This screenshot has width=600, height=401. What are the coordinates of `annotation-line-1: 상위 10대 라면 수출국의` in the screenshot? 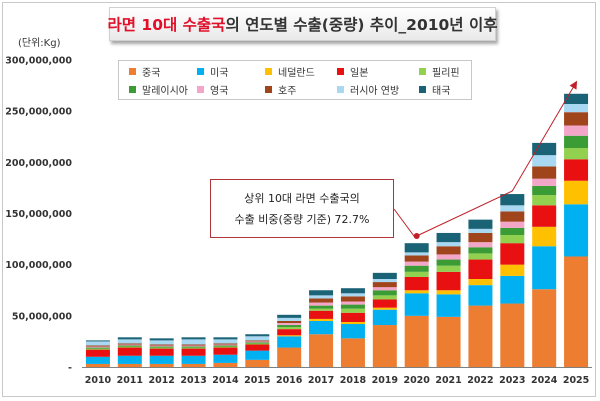 It's located at (302, 198).